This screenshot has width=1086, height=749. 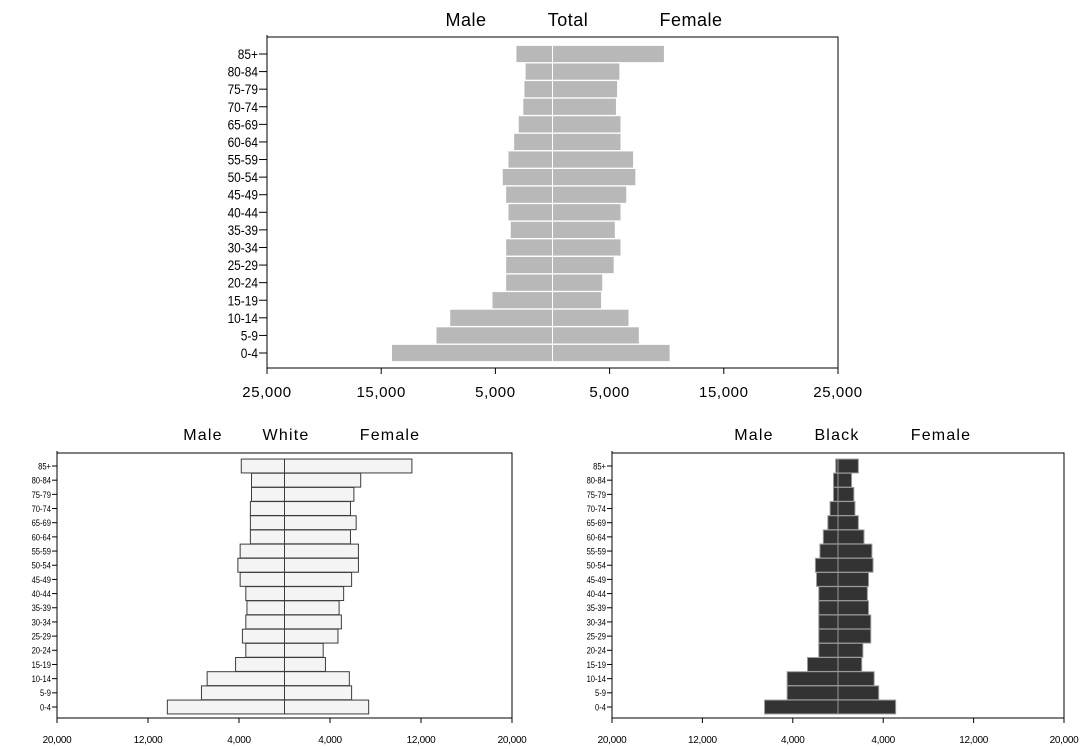 What do you see at coordinates (42, 480) in the screenshot?
I see `chart-white-category-label-80-84: 80-84` at bounding box center [42, 480].